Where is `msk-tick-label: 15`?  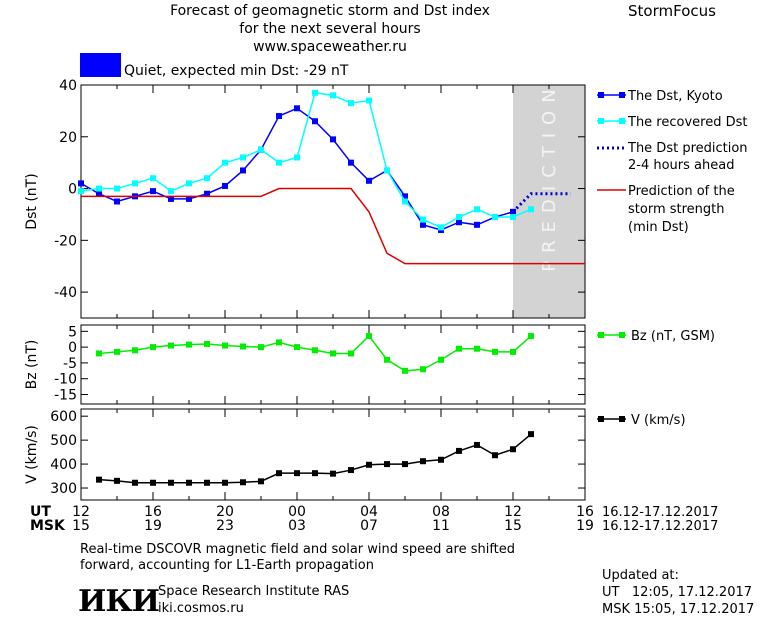
msk-tick-label: 15 is located at coordinates (513, 526).